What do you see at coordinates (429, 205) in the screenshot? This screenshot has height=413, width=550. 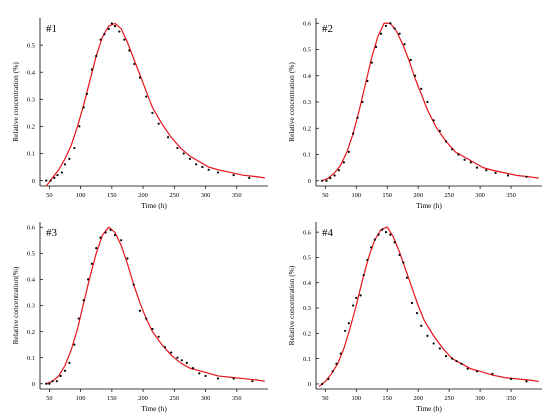 I see `x-axis-title: Time (h)` at bounding box center [429, 205].